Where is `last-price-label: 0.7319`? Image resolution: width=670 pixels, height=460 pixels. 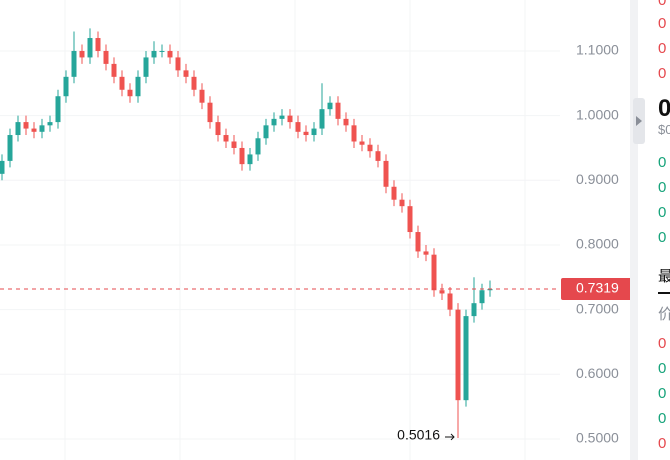 last-price-label: 0.7319 is located at coordinates (597, 288).